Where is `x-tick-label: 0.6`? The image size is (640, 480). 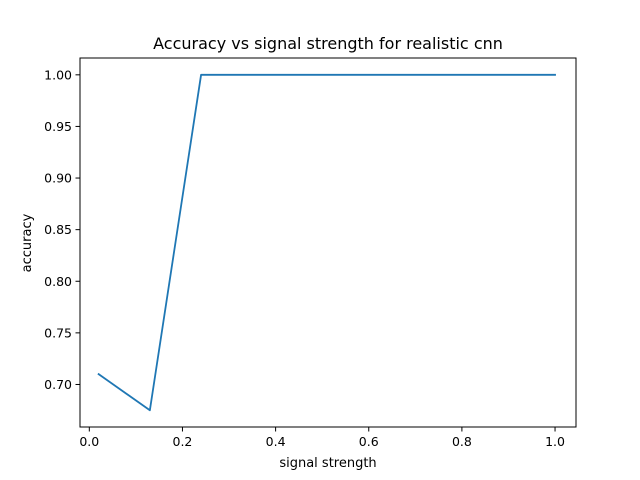 x-tick-label: 0.6 is located at coordinates (369, 441).